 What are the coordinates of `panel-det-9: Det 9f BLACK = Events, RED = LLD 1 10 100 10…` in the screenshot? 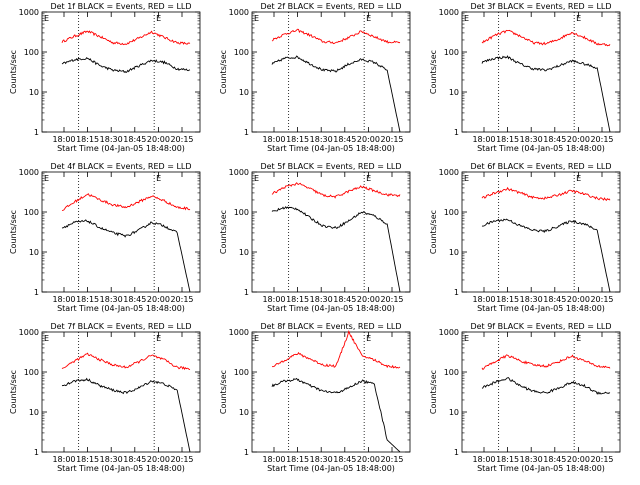 It's located at (525, 397).